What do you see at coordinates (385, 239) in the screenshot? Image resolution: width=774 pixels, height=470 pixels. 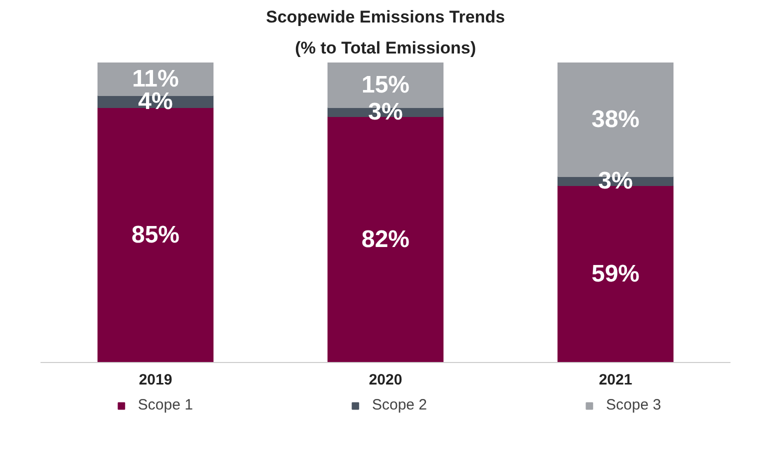 I see `data-label: 82%` at bounding box center [385, 239].